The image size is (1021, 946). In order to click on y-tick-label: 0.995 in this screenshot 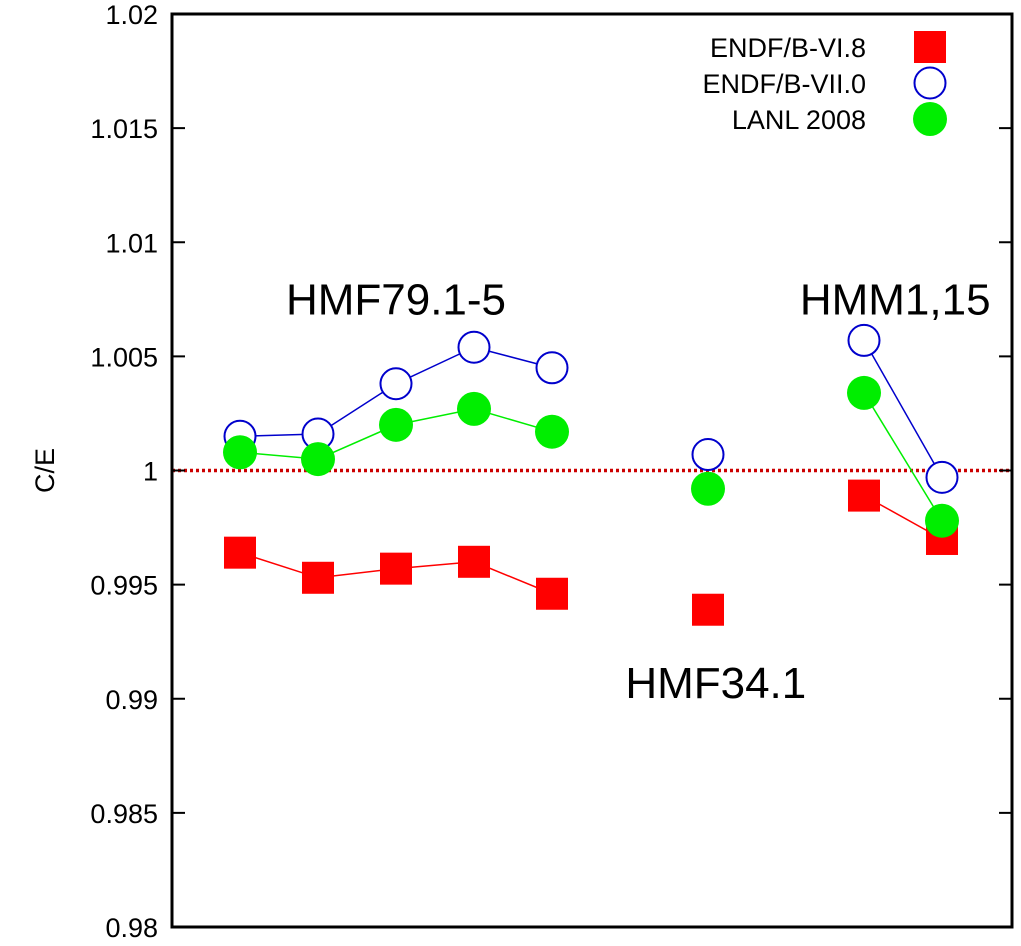, I will do `click(124, 586)`.